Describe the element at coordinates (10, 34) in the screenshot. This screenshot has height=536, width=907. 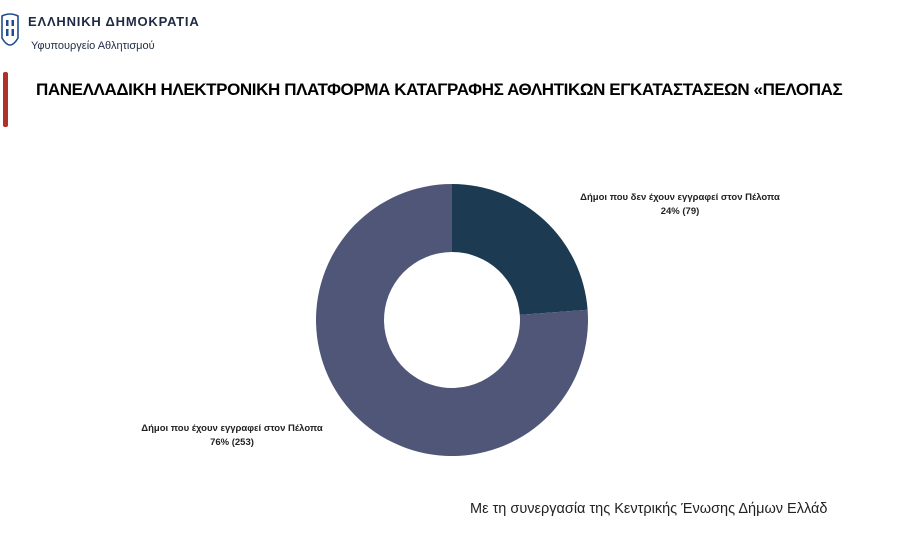
I see `greek-emblem-icon` at that location.